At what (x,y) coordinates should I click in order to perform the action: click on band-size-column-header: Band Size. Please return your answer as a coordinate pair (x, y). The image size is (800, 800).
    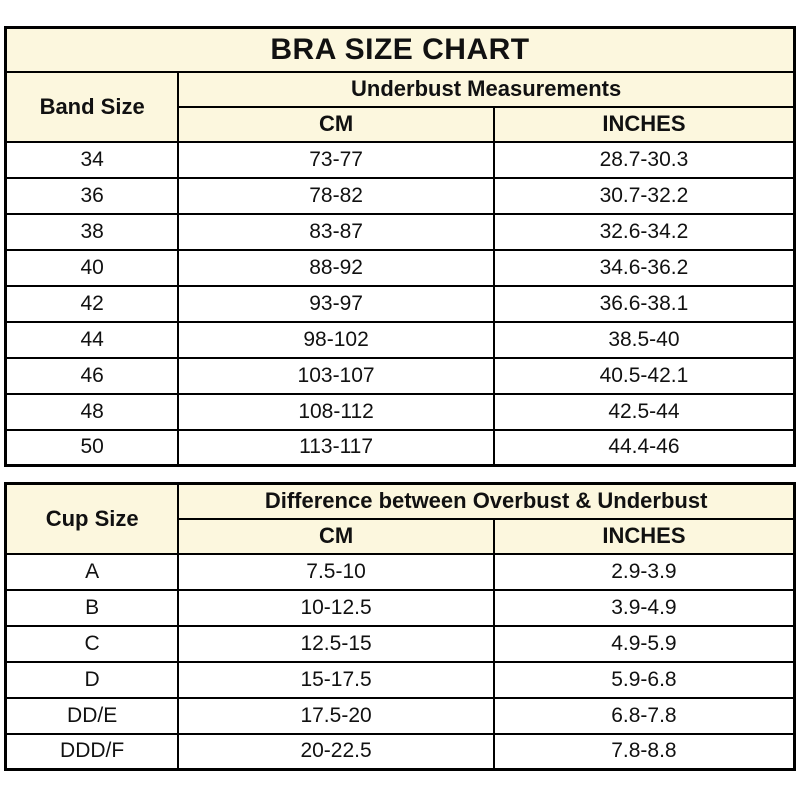
    Looking at the image, I should click on (92, 106).